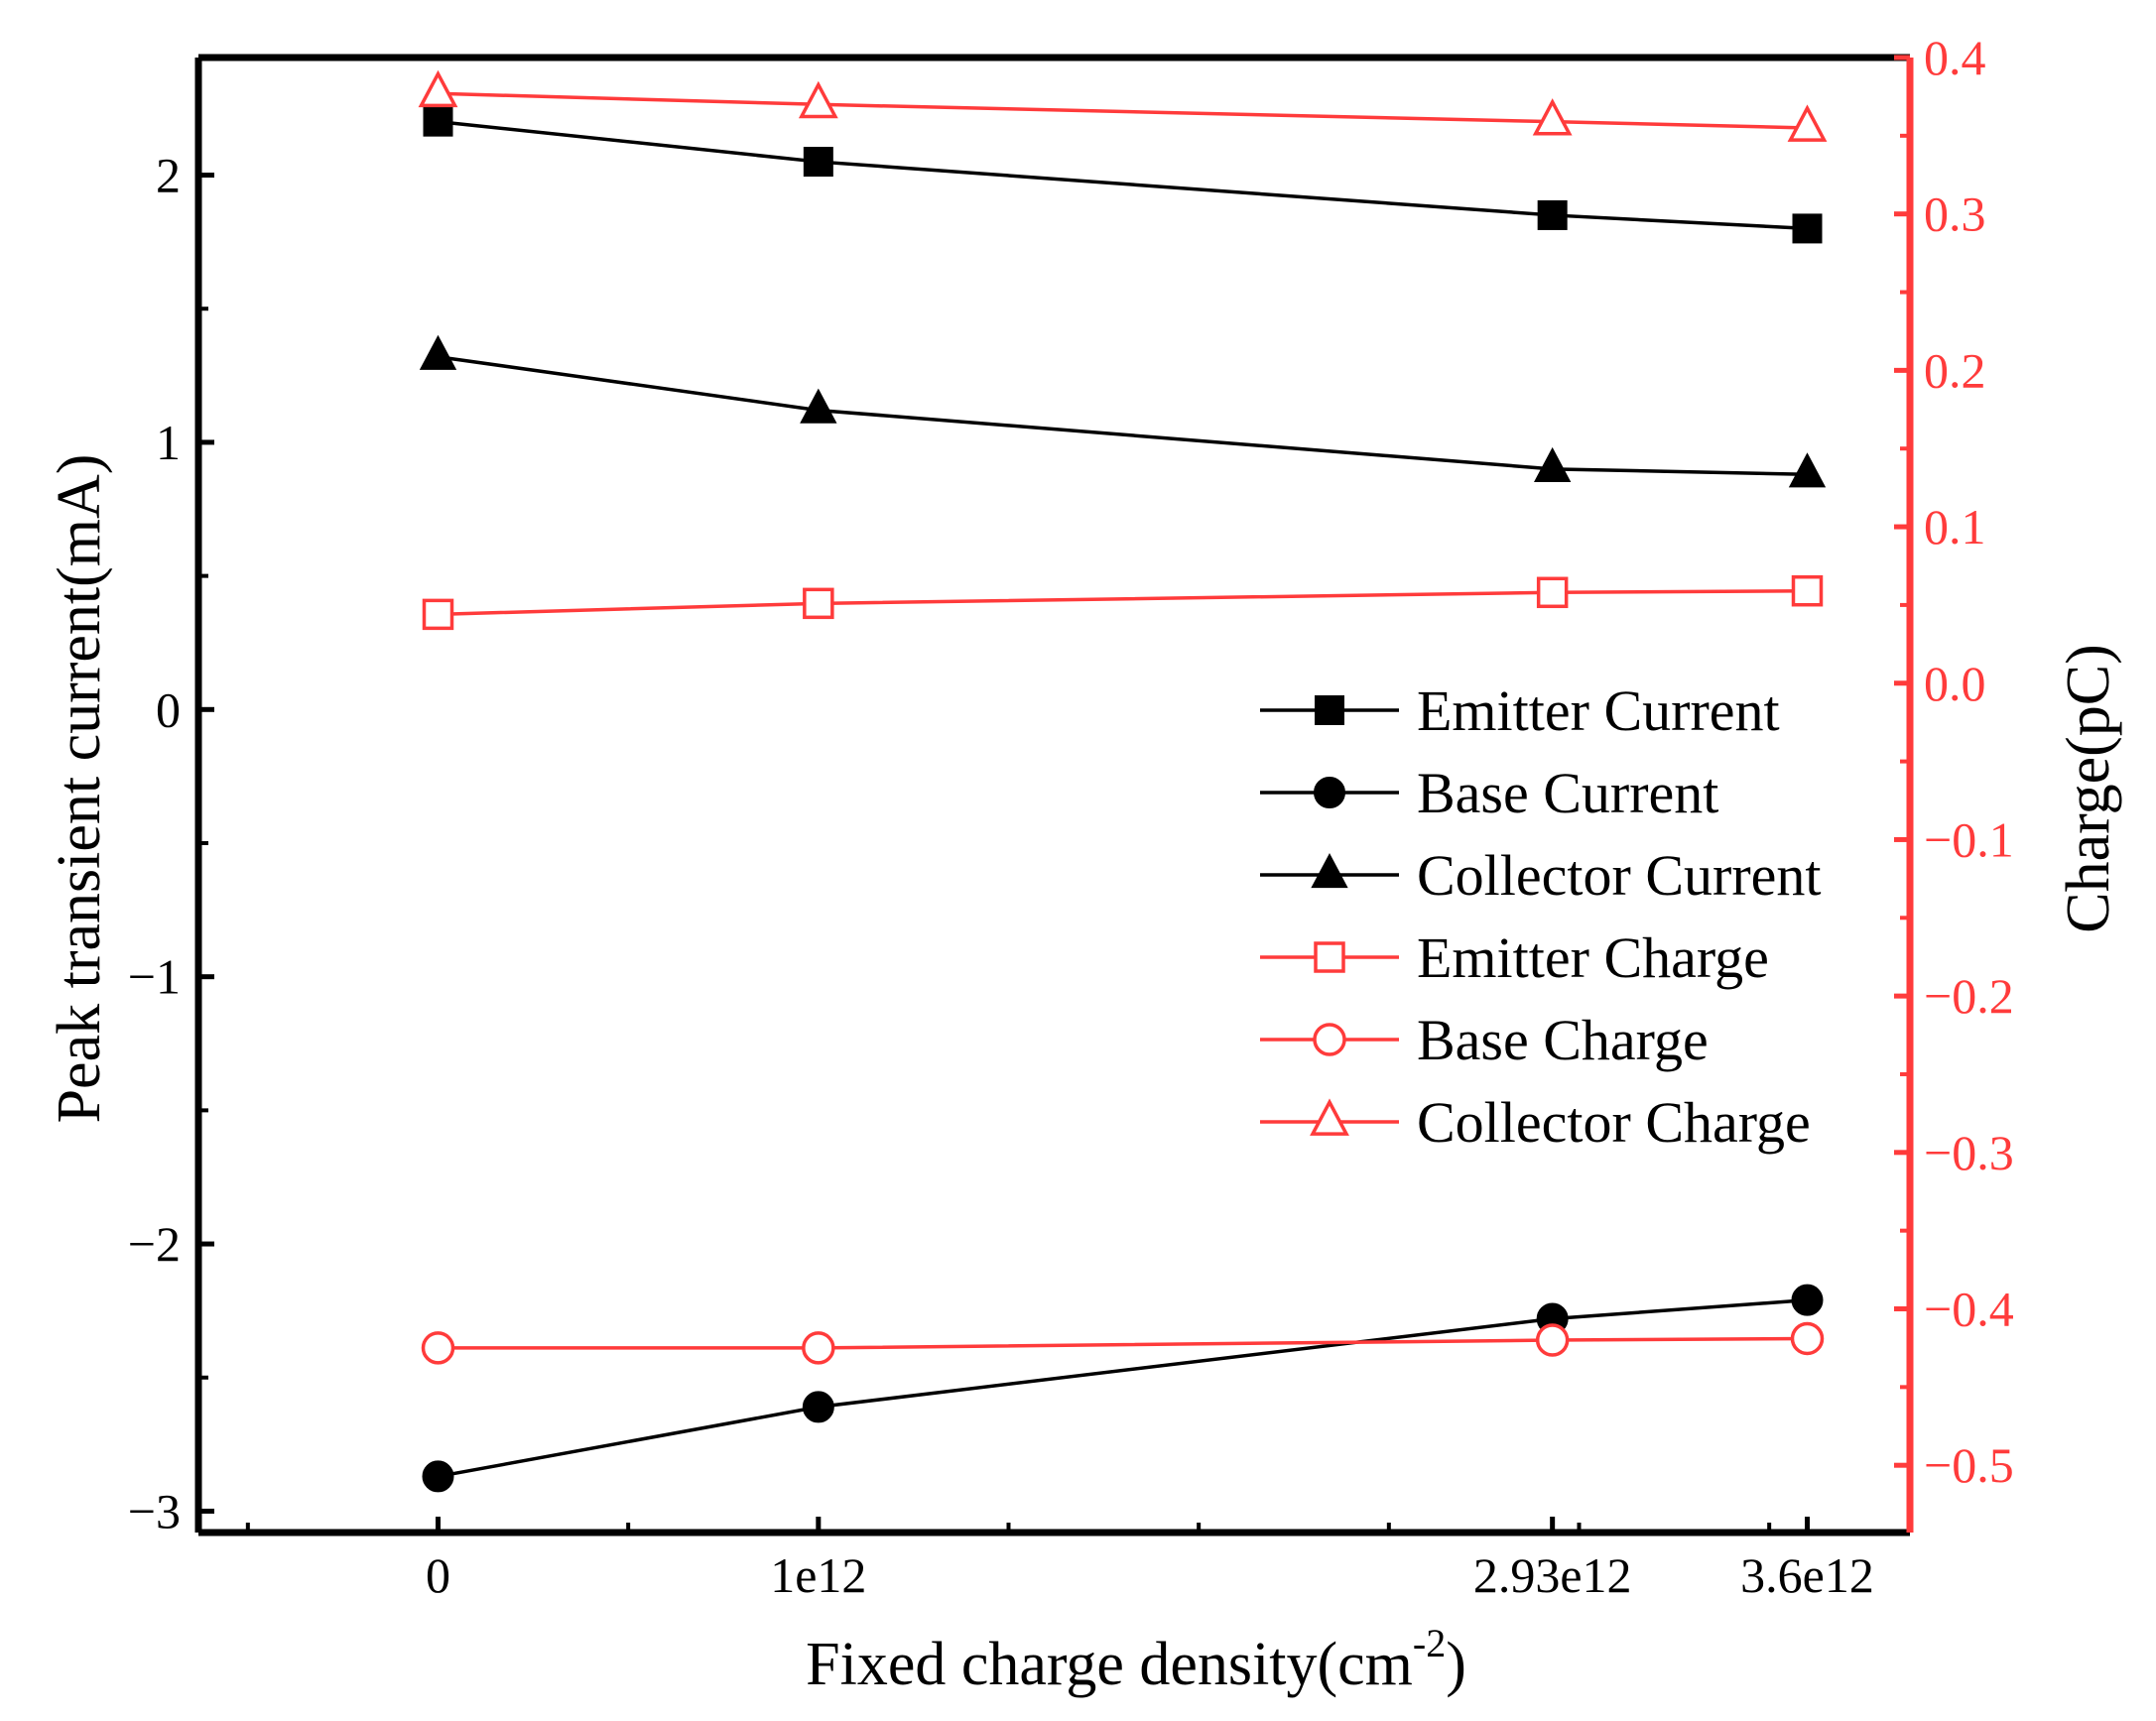  What do you see at coordinates (1955, 370) in the screenshot?
I see `y-right-tick-label: 0.2` at bounding box center [1955, 370].